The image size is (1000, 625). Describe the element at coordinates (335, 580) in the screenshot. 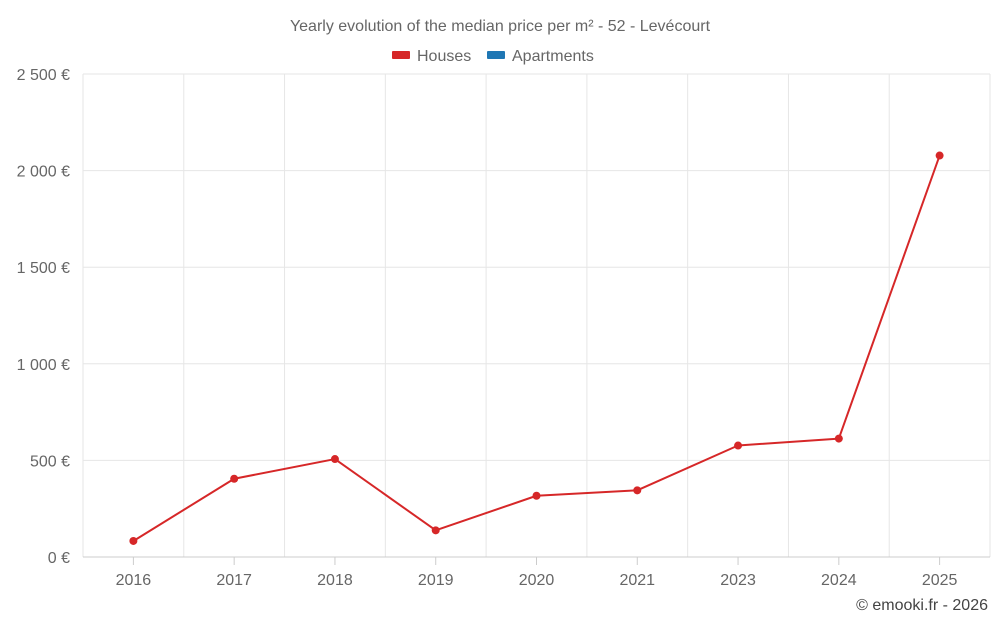

I see `x-tick-label: 2018` at that location.